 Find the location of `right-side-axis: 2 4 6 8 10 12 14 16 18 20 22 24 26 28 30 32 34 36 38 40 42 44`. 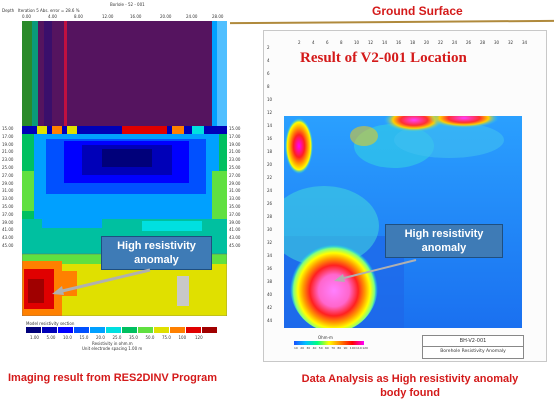

right-side-axis: 2 4 6 8 10 12 14 16 18 20 22 24 26 28 30 32 34 36 38 40 42 44 is located at coordinates (272, 190).